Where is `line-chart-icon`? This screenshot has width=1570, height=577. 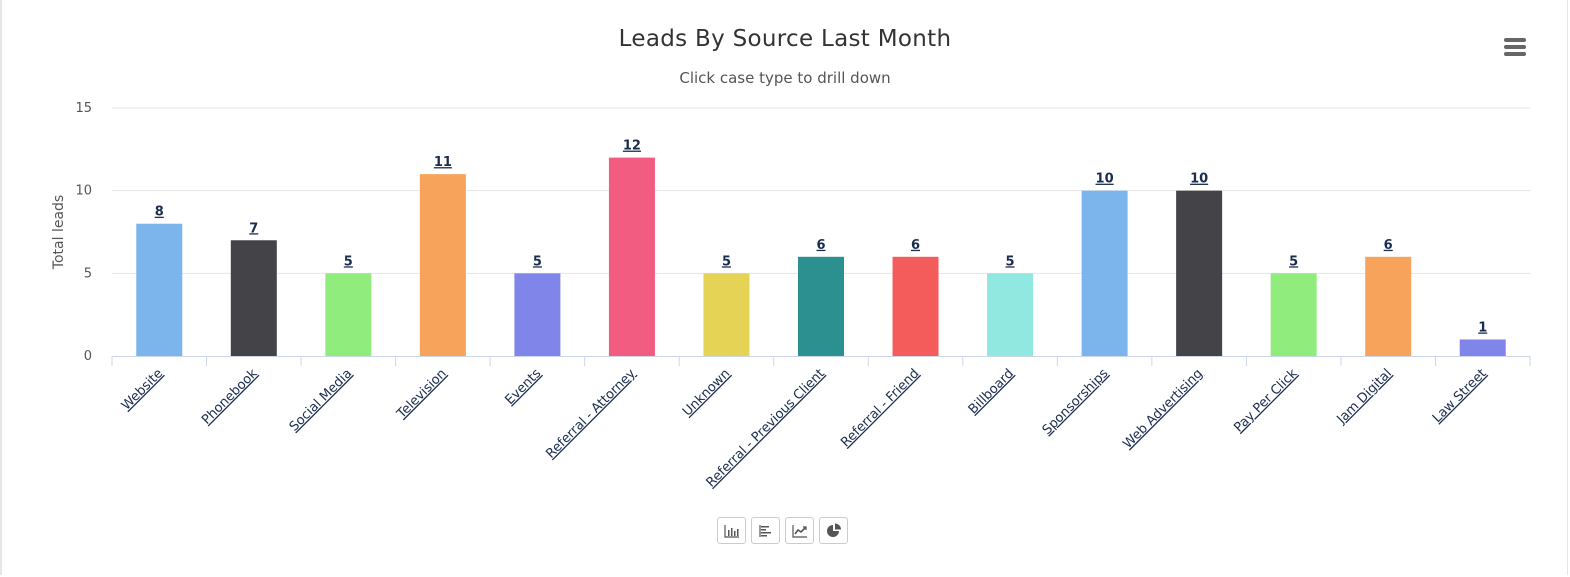
line-chart-icon is located at coordinates (799, 531).